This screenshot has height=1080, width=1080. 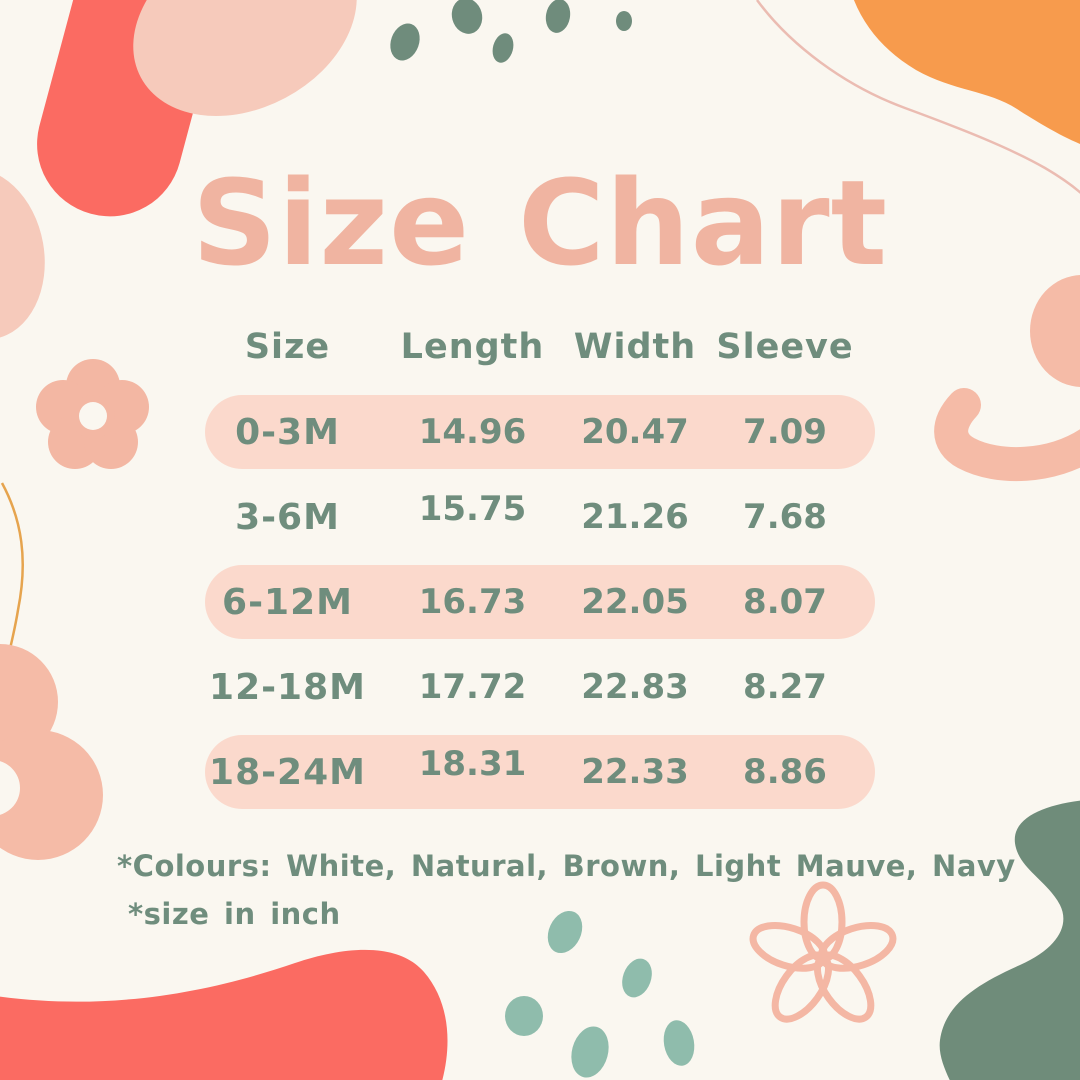 I want to click on table-header-row: Size Length Width Sleeve, so click(x=540, y=347).